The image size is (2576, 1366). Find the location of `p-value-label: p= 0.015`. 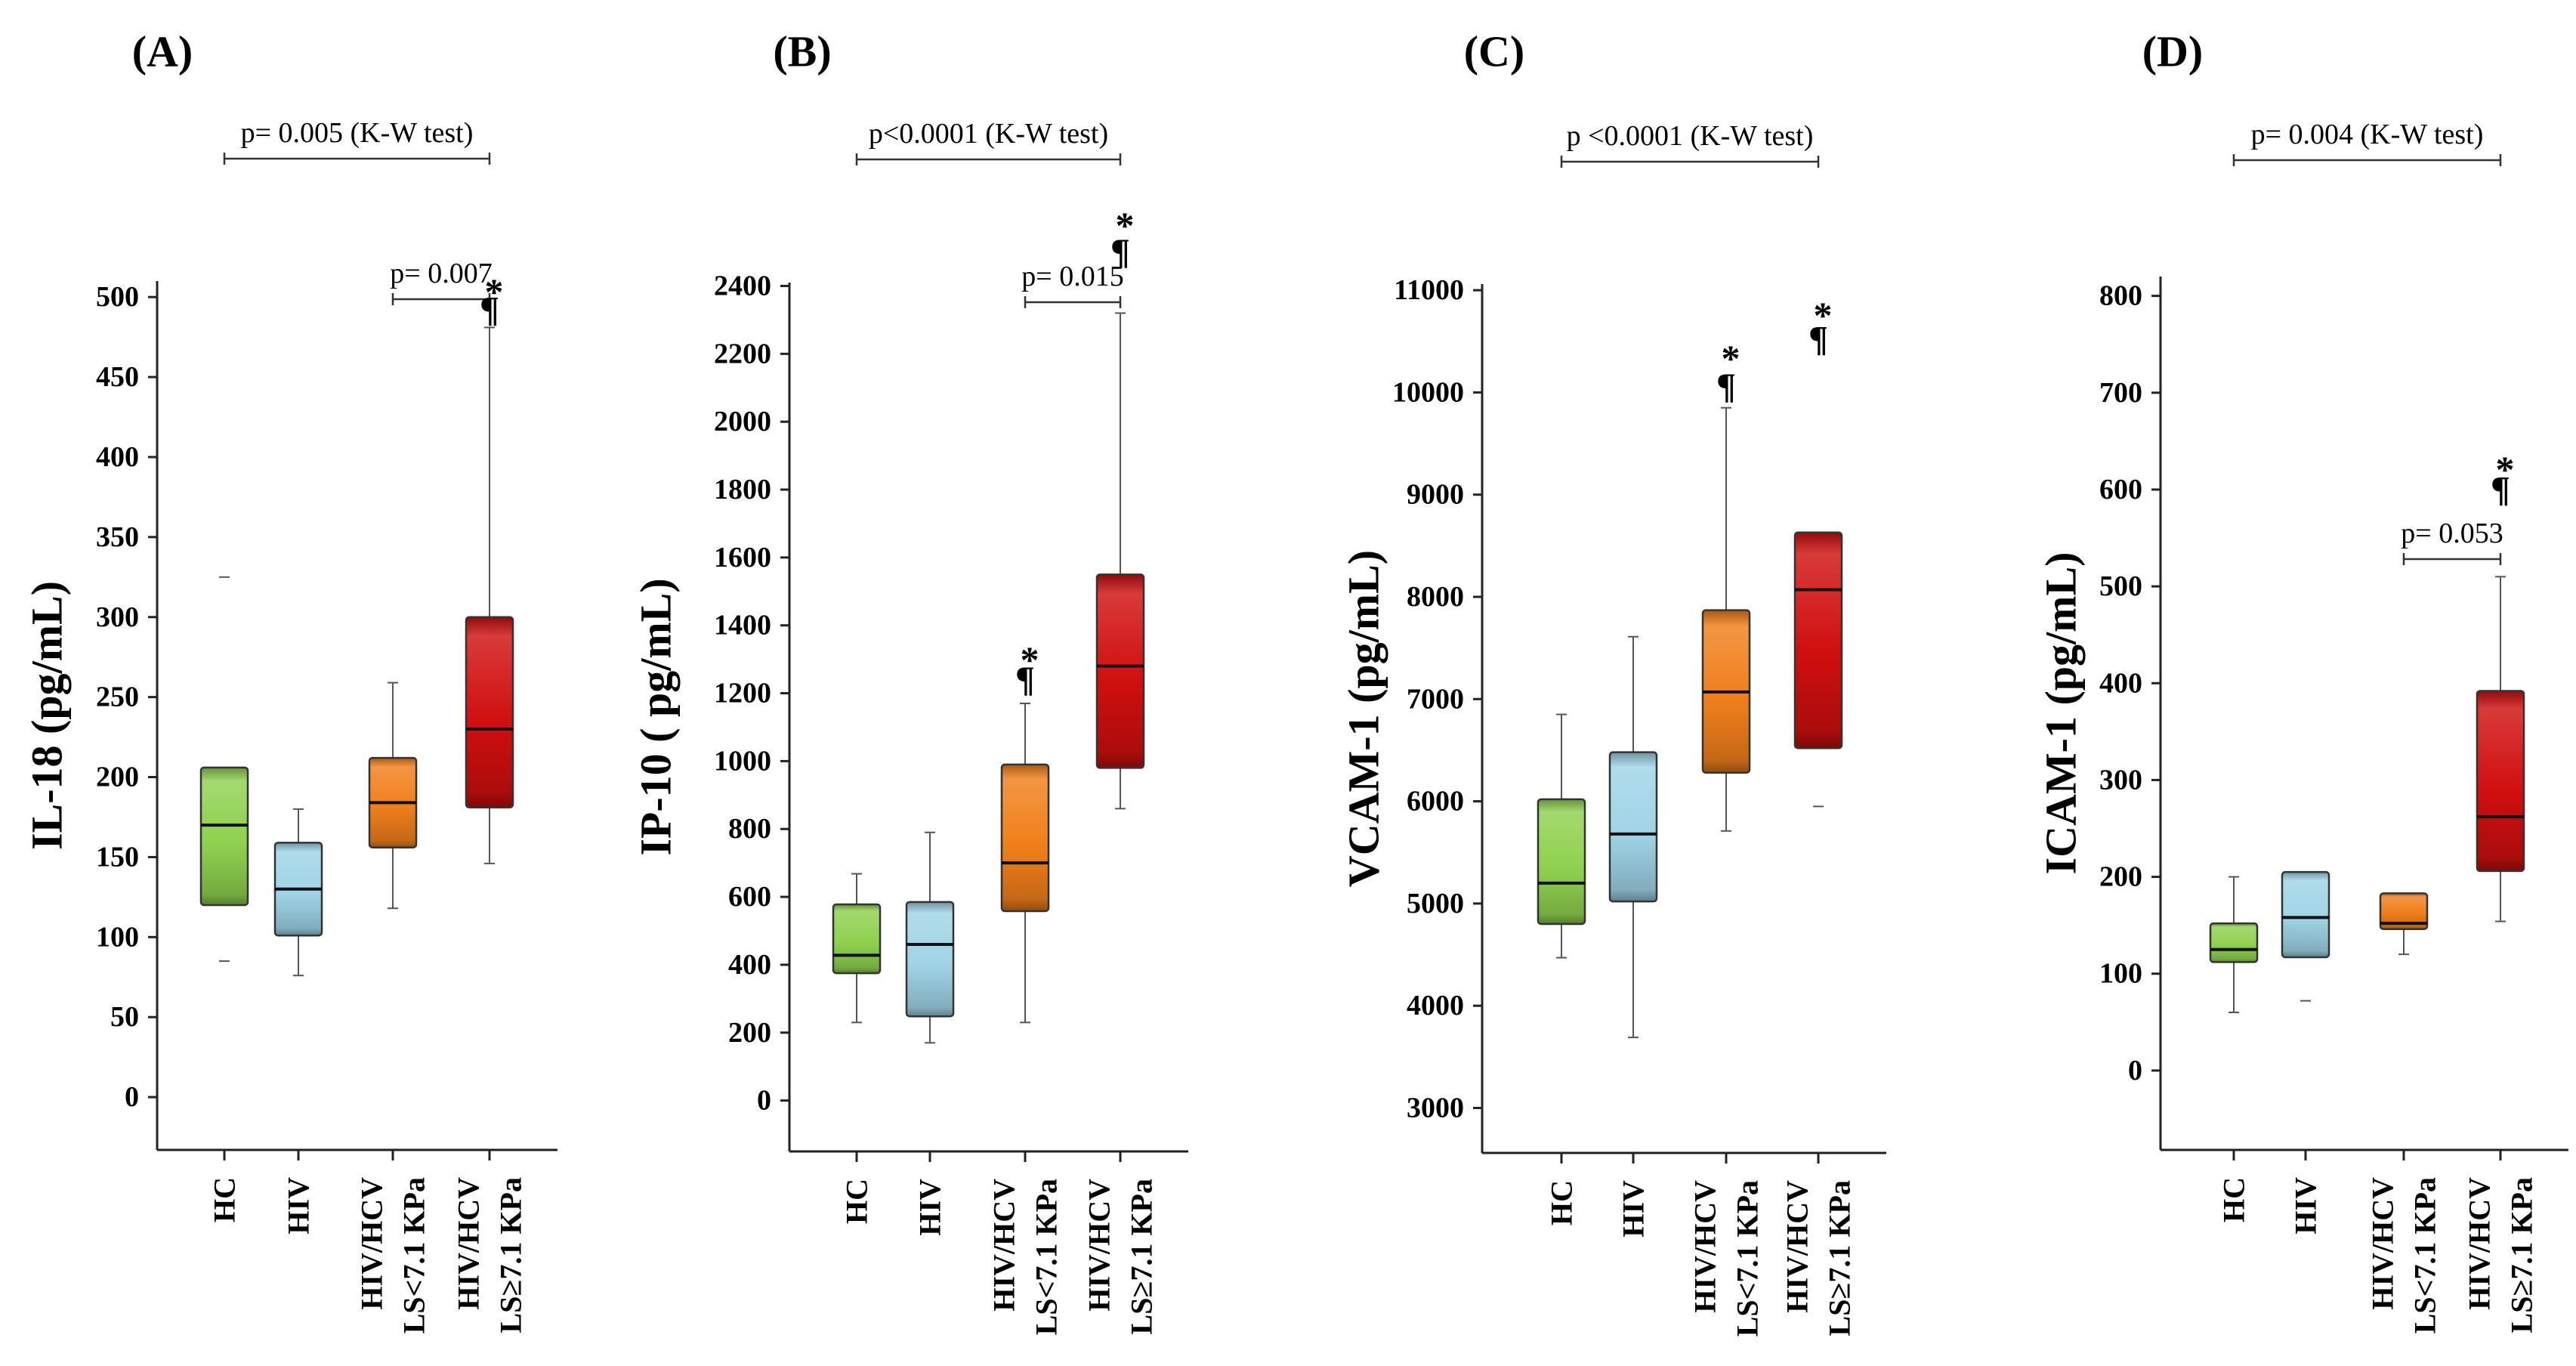

p-value-label: p= 0.015 is located at coordinates (1072, 276).